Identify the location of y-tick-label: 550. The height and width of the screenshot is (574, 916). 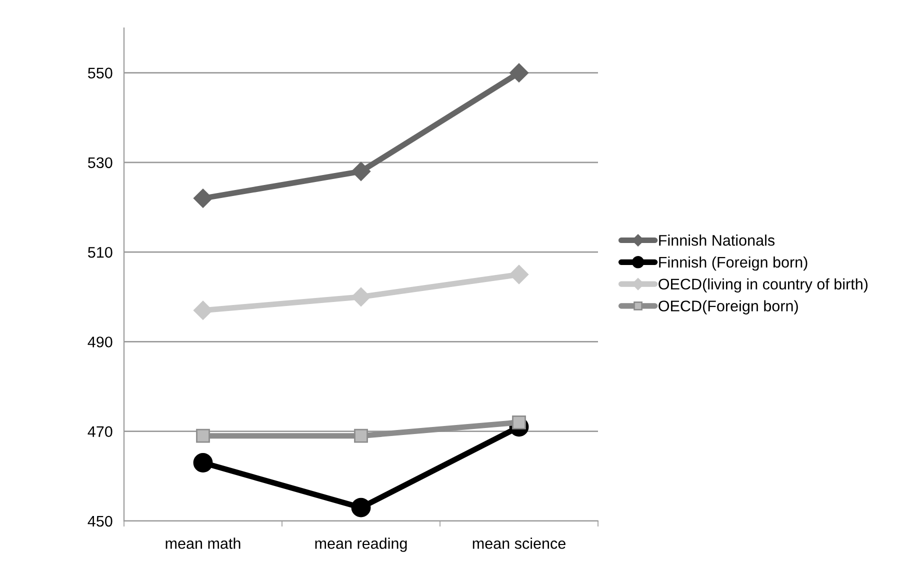
(100, 73).